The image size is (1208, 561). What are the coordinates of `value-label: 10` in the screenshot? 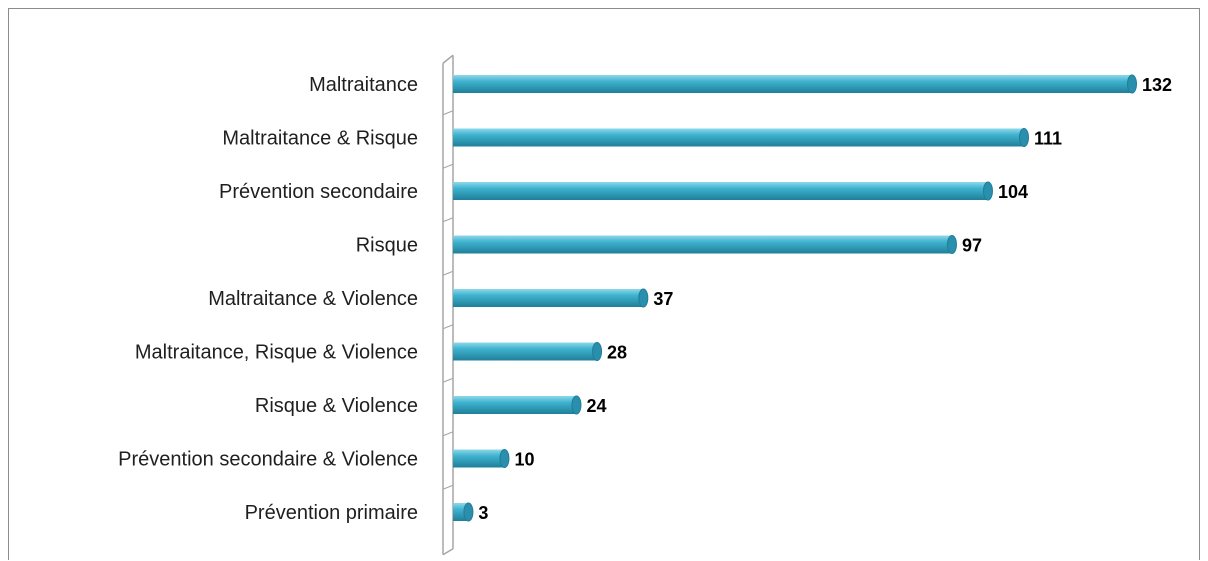 It's located at (524, 460).